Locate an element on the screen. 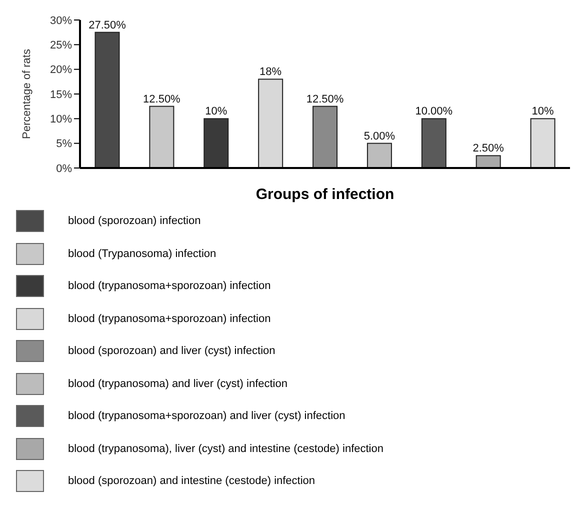 The width and height of the screenshot is (586, 519). legend-label: blood (sporozoan) and intestine (cestode) infection is located at coordinates (192, 481).